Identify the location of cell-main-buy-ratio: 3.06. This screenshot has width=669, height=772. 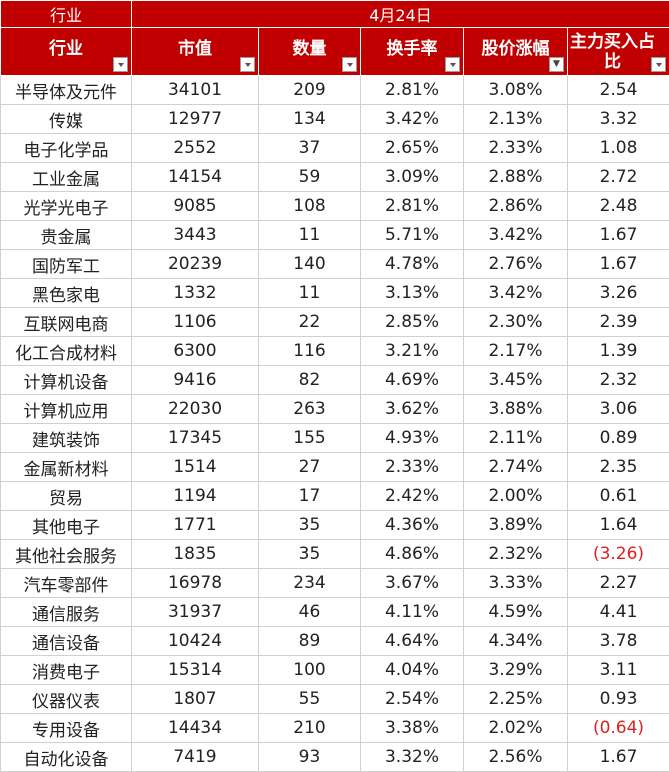
(618, 409).